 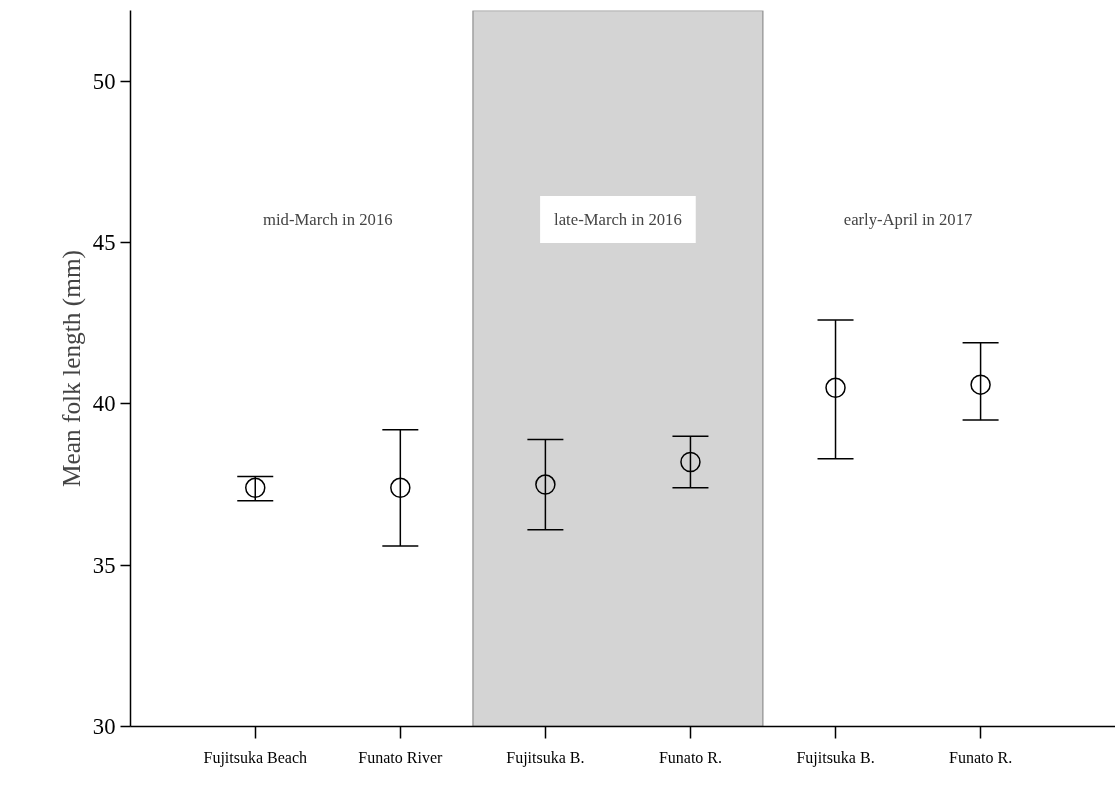 What do you see at coordinates (255, 757) in the screenshot?
I see `x-tick-label: Fujitsuka Beach` at bounding box center [255, 757].